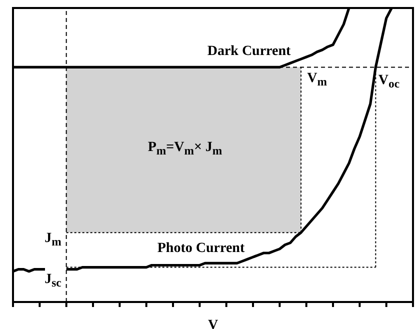  Describe the element at coordinates (317, 79) in the screenshot. I see `annotation: V$_{m}$` at that location.